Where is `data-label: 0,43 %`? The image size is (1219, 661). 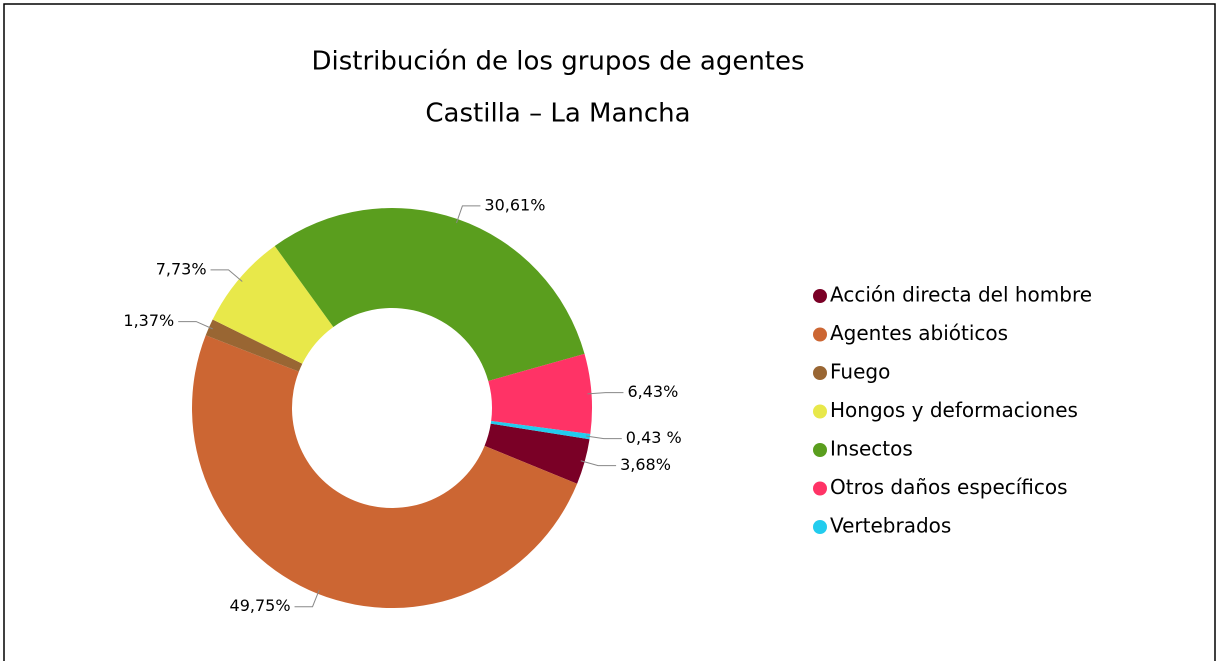 data-label: 0,43 % is located at coordinates (654, 437).